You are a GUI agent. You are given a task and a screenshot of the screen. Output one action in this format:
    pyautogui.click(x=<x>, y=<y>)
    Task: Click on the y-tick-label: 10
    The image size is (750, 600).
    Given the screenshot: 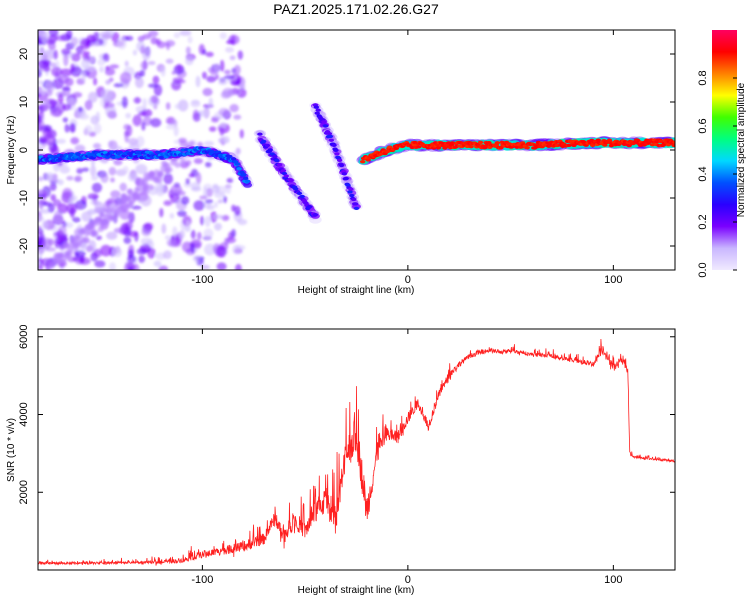 What is the action you would take?
    pyautogui.click(x=24, y=102)
    